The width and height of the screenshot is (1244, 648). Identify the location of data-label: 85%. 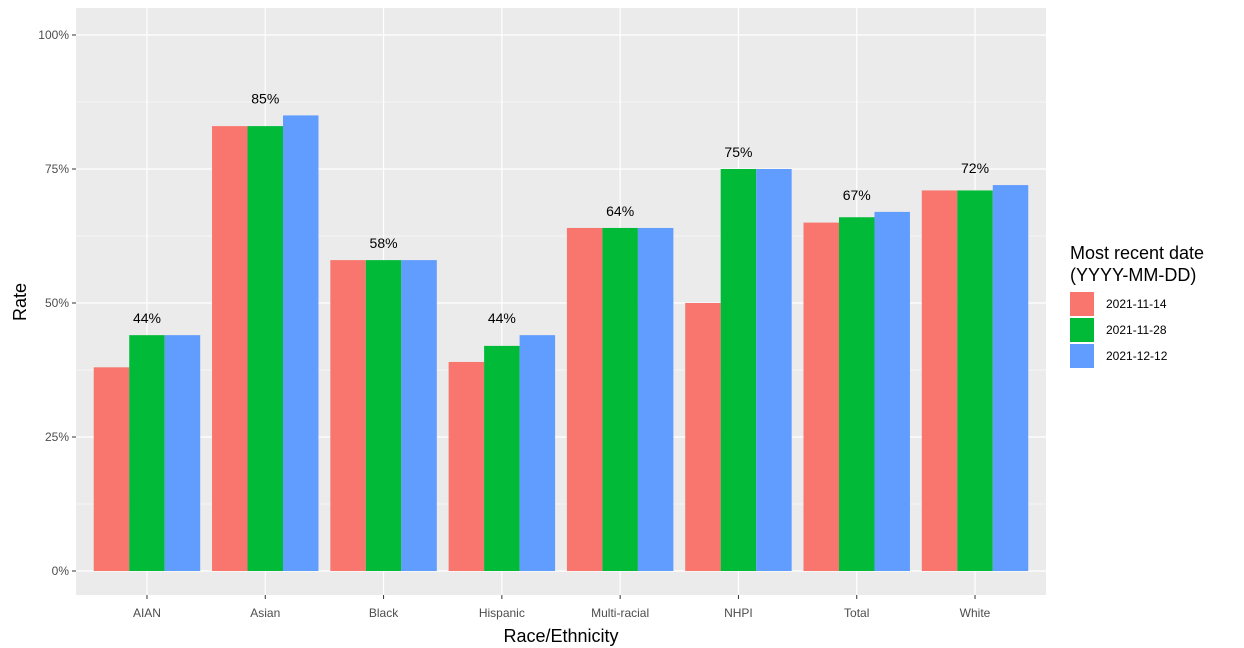
(265, 98).